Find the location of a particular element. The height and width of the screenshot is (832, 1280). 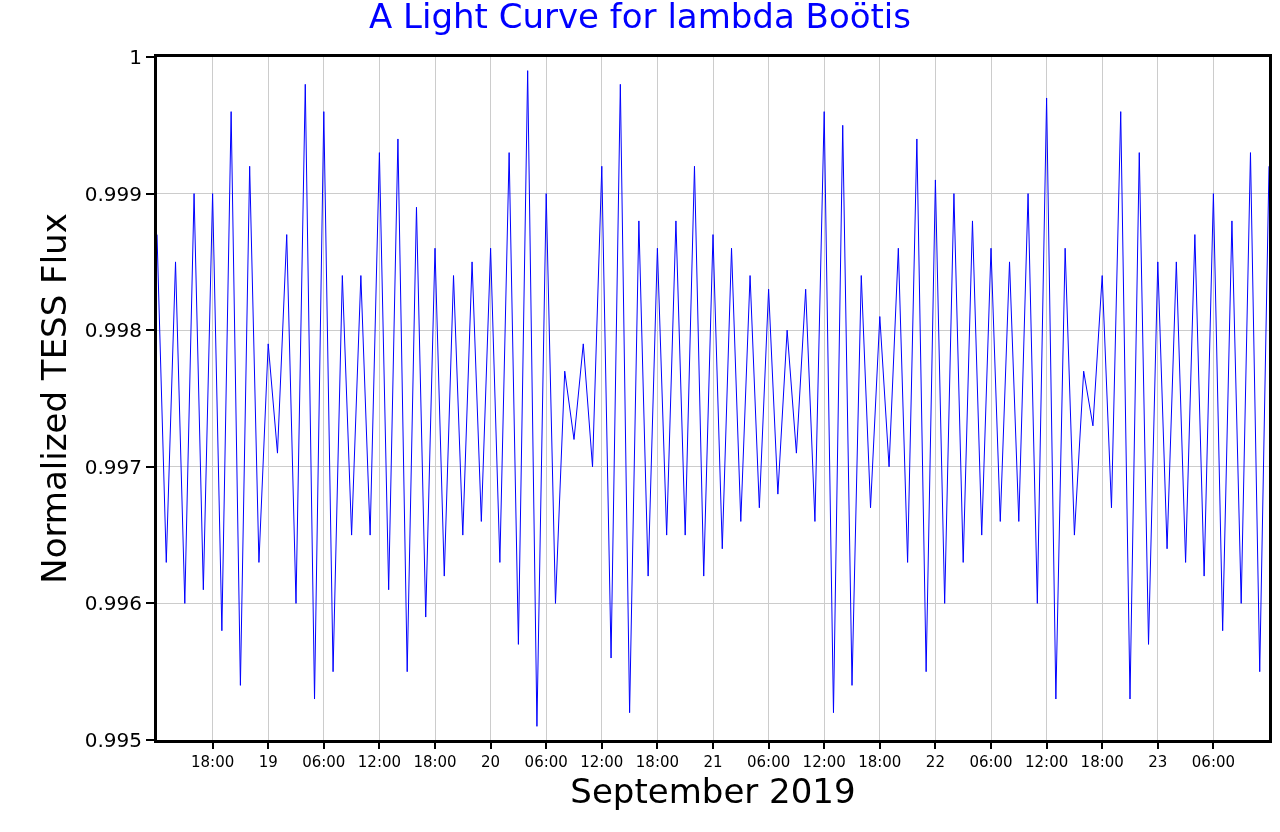

y-tick-label: 0.996 is located at coordinates (113, 603).